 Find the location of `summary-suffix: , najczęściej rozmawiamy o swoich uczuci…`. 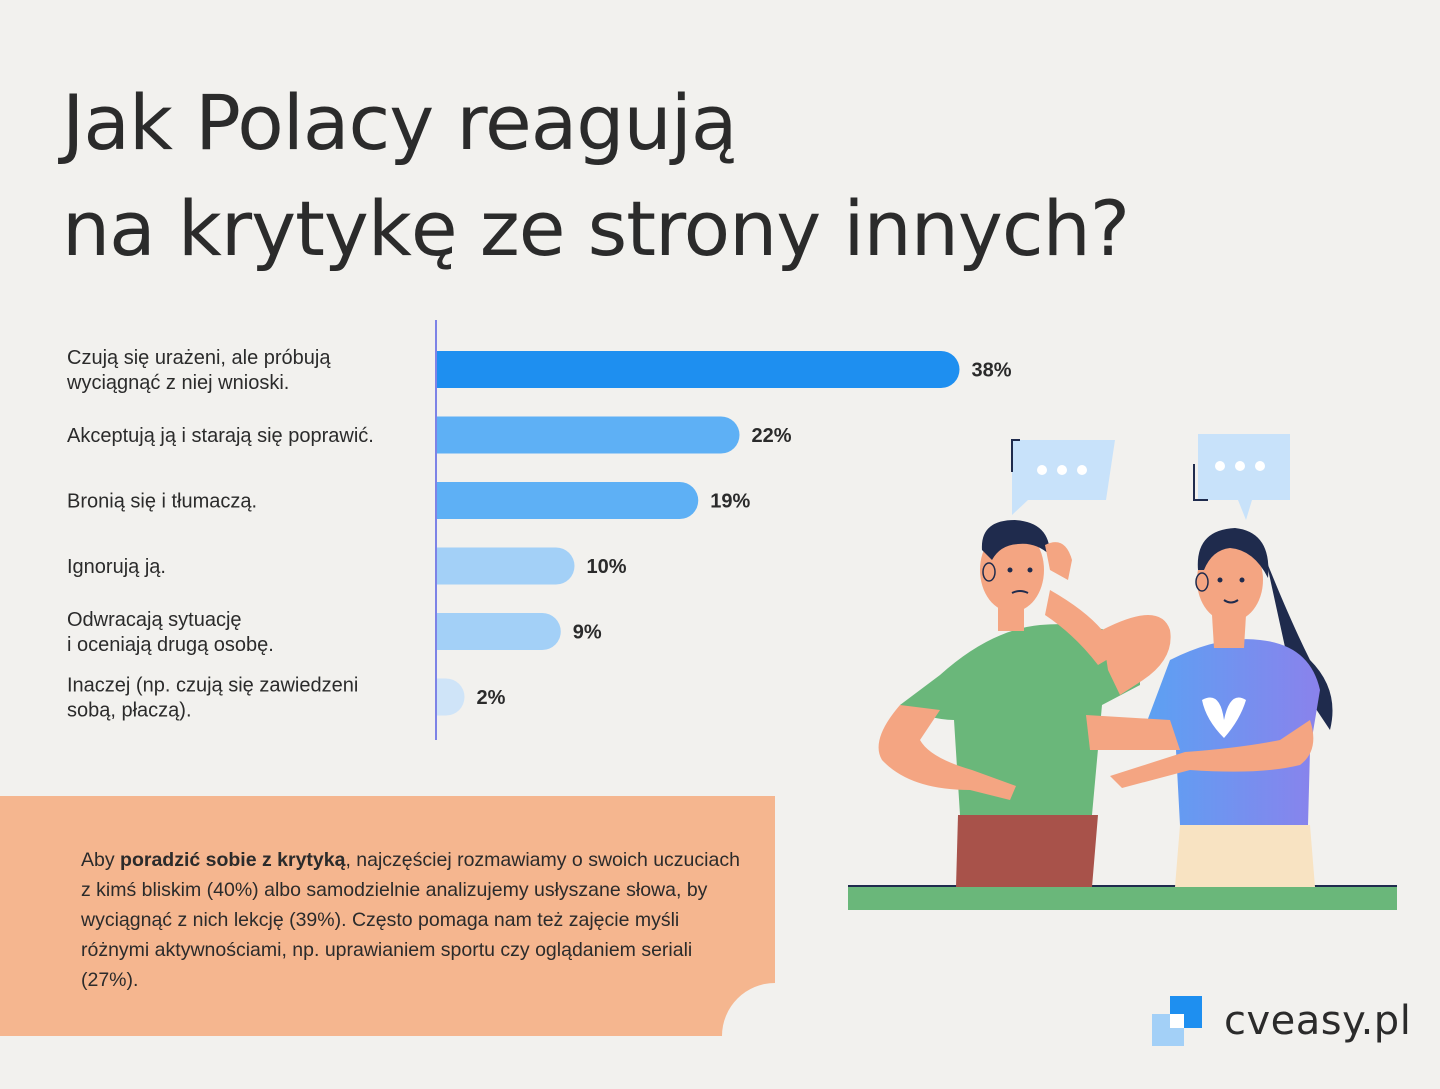

summary-suffix: , najczęściej rozmawiamy o swoich uczuci… is located at coordinates (410, 920).